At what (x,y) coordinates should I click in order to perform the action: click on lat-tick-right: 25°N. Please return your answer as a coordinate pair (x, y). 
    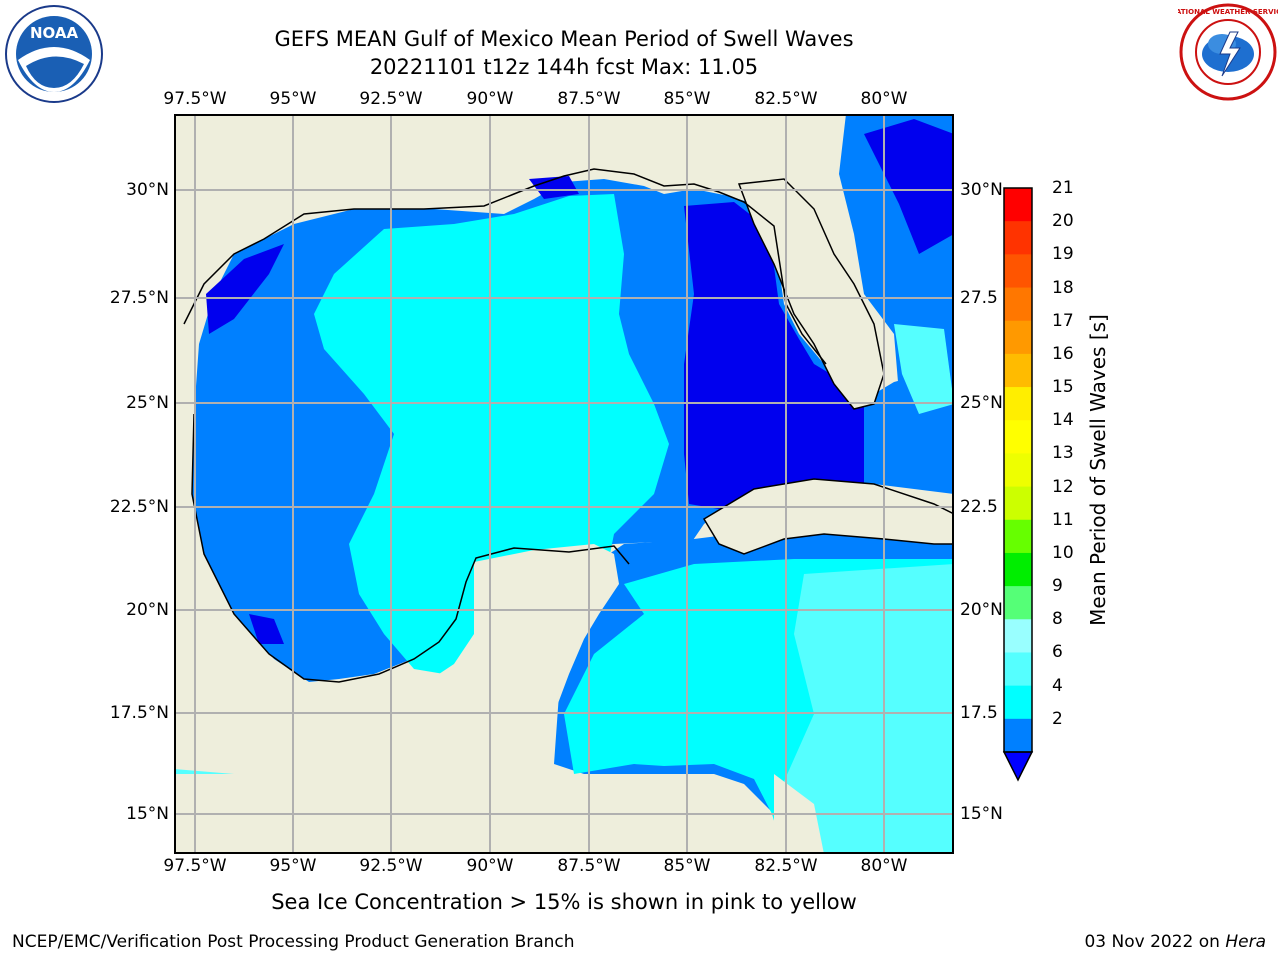
    Looking at the image, I should click on (981, 403).